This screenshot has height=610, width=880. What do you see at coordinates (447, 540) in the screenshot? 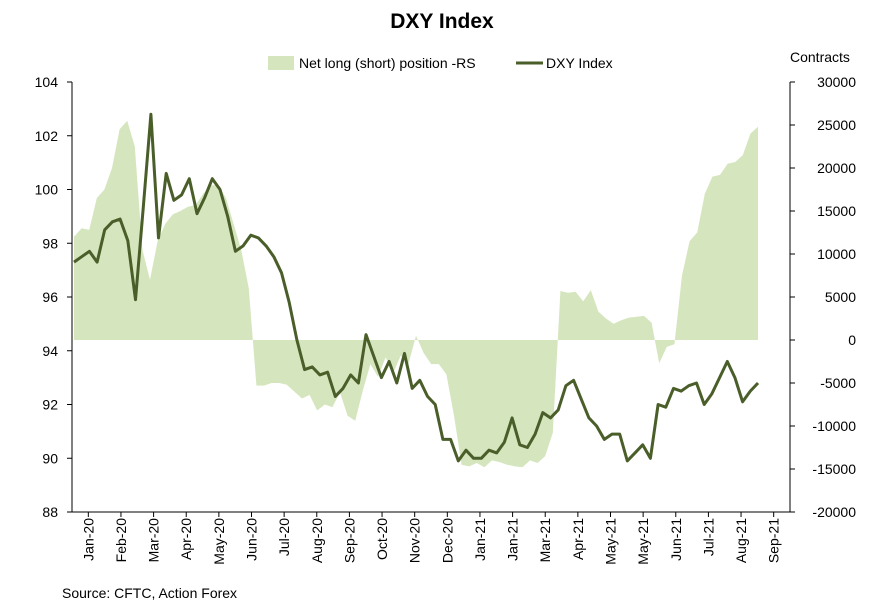
I see `x-tick-label: Dec-20` at bounding box center [447, 540].